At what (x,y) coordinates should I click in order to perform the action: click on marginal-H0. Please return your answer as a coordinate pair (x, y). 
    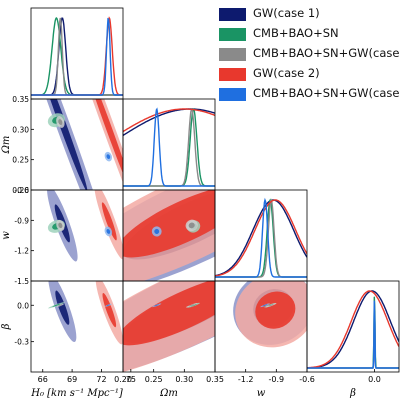
    Looking at the image, I should click on (77, 56).